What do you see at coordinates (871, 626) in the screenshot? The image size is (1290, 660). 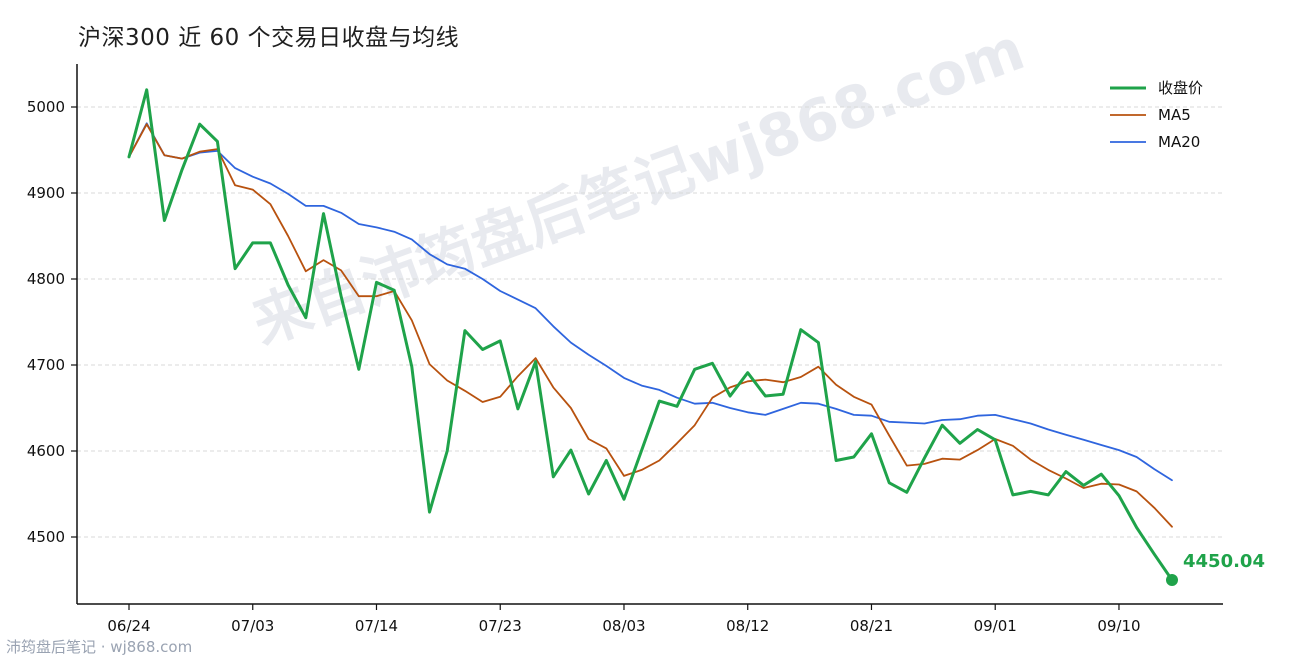 I see `x-tick-label: 08/21` at bounding box center [871, 626].